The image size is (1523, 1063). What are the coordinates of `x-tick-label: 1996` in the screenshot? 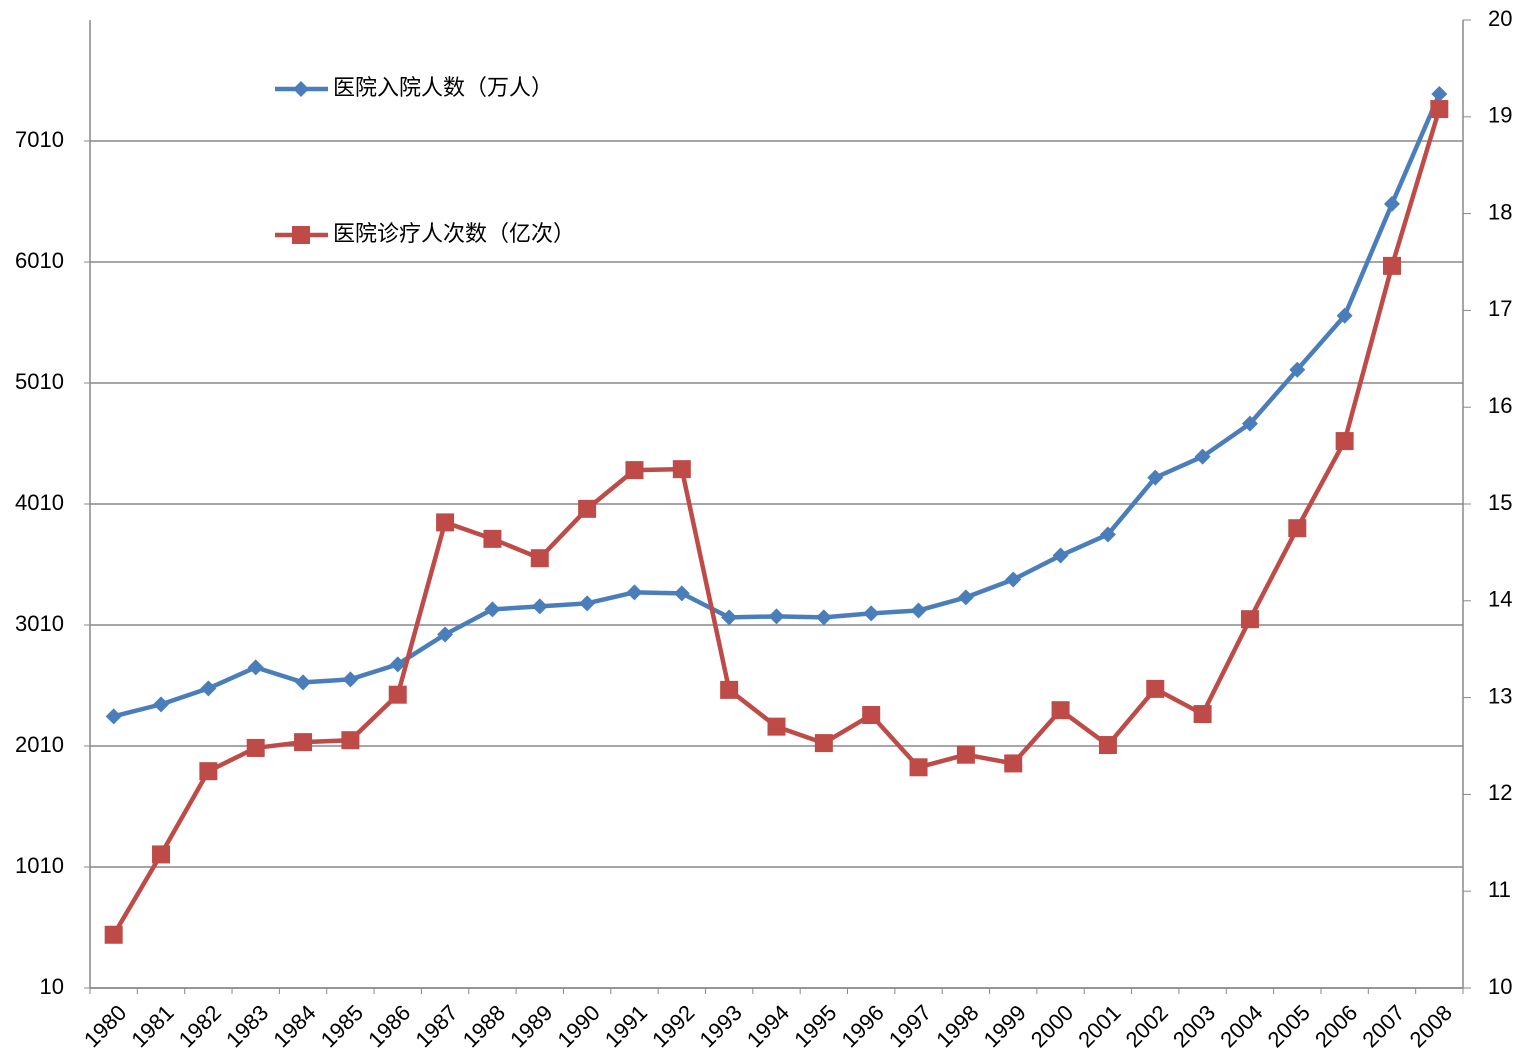 It's located at (863, 1026).